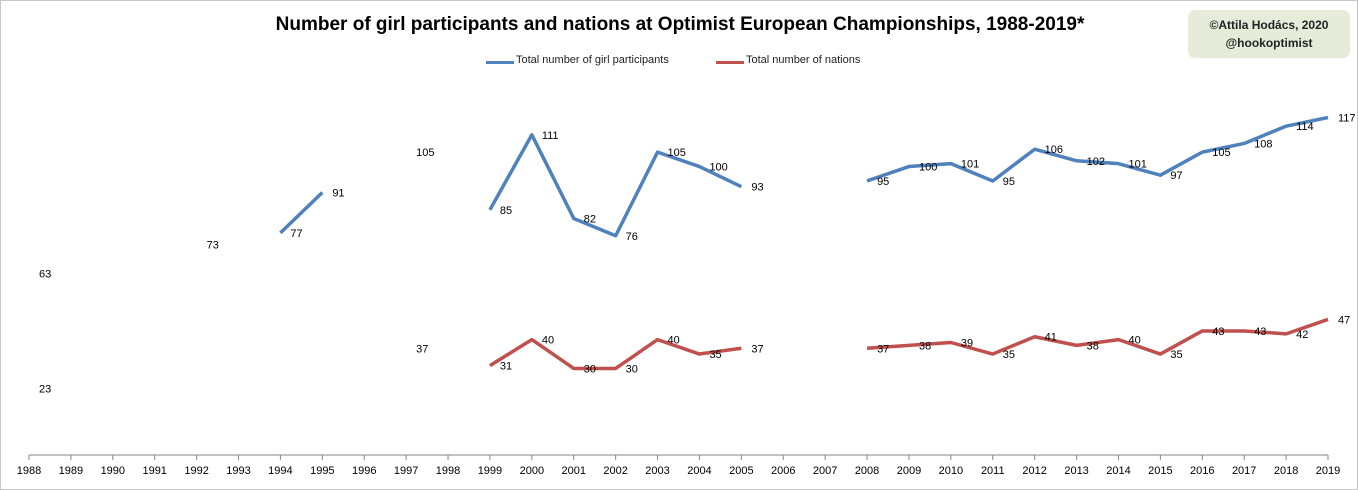  What do you see at coordinates (1269, 25) in the screenshot?
I see `credit-author: ©Attila Hodács, 2020` at bounding box center [1269, 25].